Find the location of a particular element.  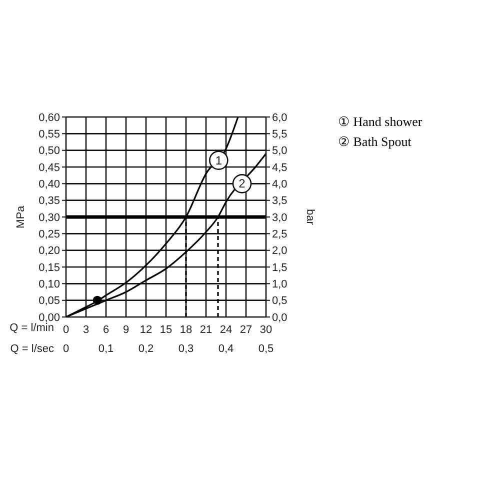

x-tick-label: 9 is located at coordinates (126, 330).